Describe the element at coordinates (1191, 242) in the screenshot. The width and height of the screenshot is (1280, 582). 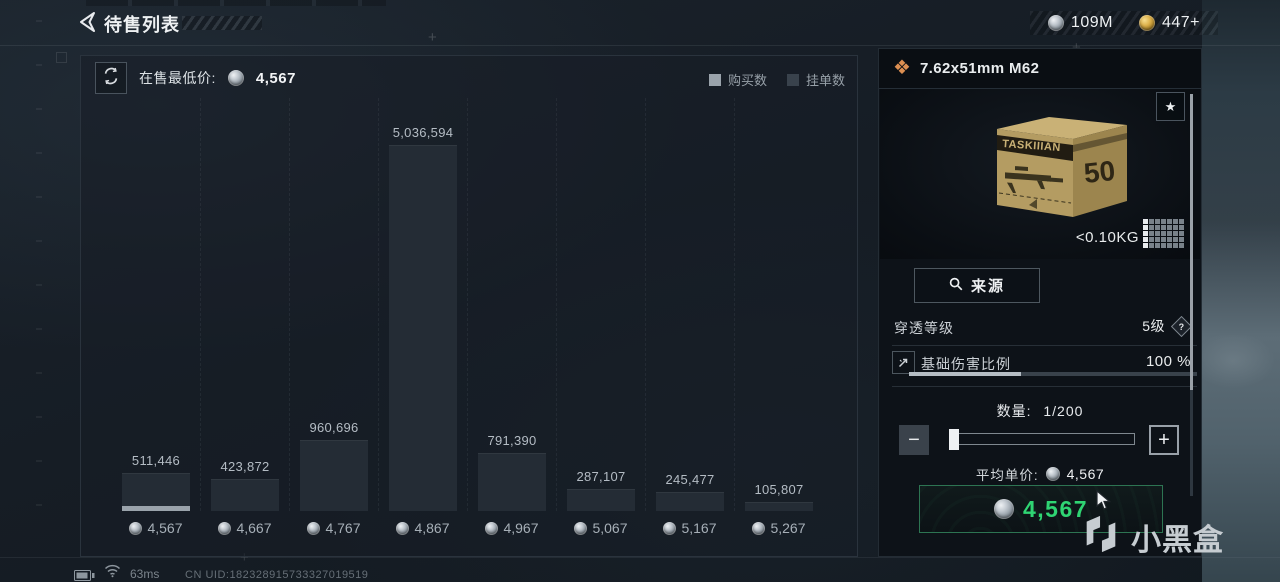
I see `scrollbar-thumb` at that location.